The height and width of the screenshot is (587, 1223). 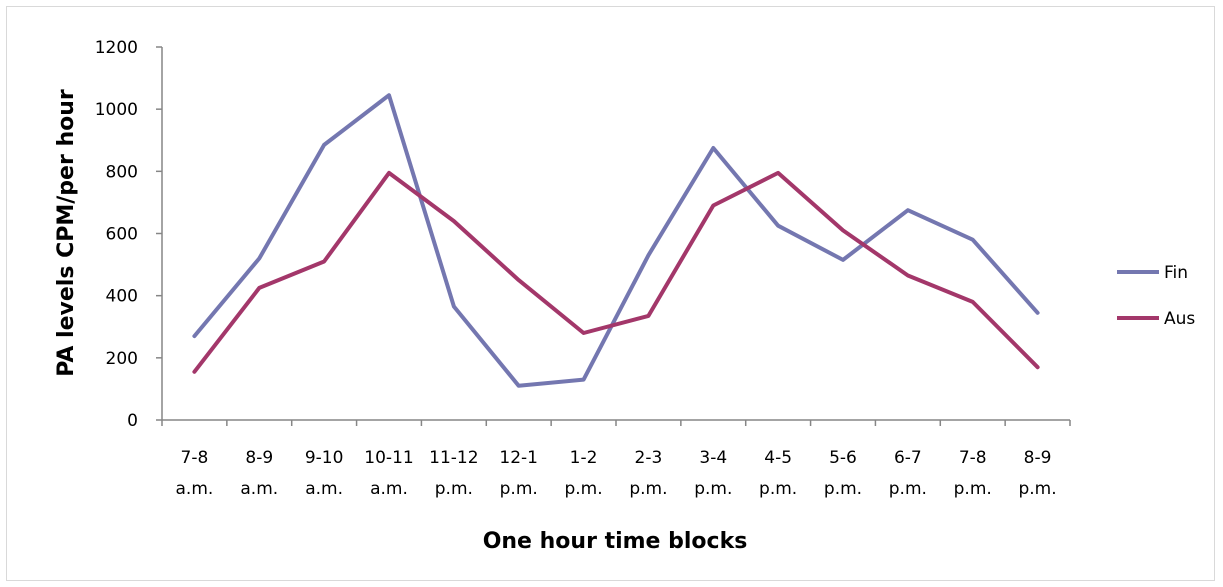 What do you see at coordinates (388, 458) in the screenshot?
I see `x-tick-label-time: 10-11` at bounding box center [388, 458].